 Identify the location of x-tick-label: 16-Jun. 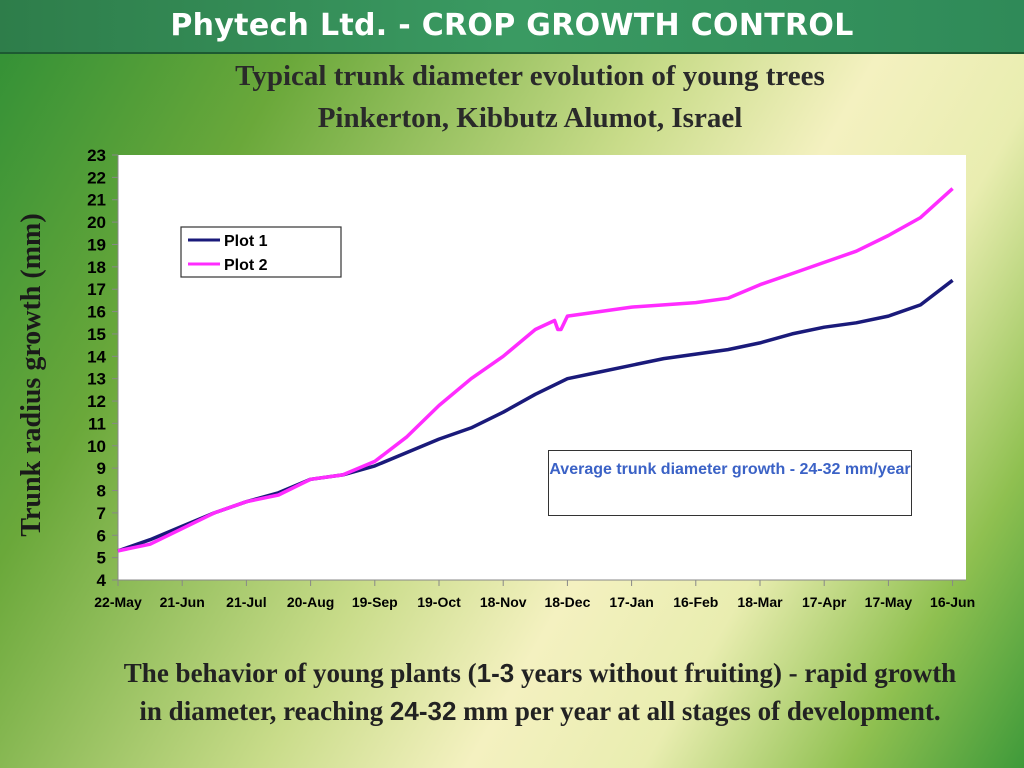
(952, 602).